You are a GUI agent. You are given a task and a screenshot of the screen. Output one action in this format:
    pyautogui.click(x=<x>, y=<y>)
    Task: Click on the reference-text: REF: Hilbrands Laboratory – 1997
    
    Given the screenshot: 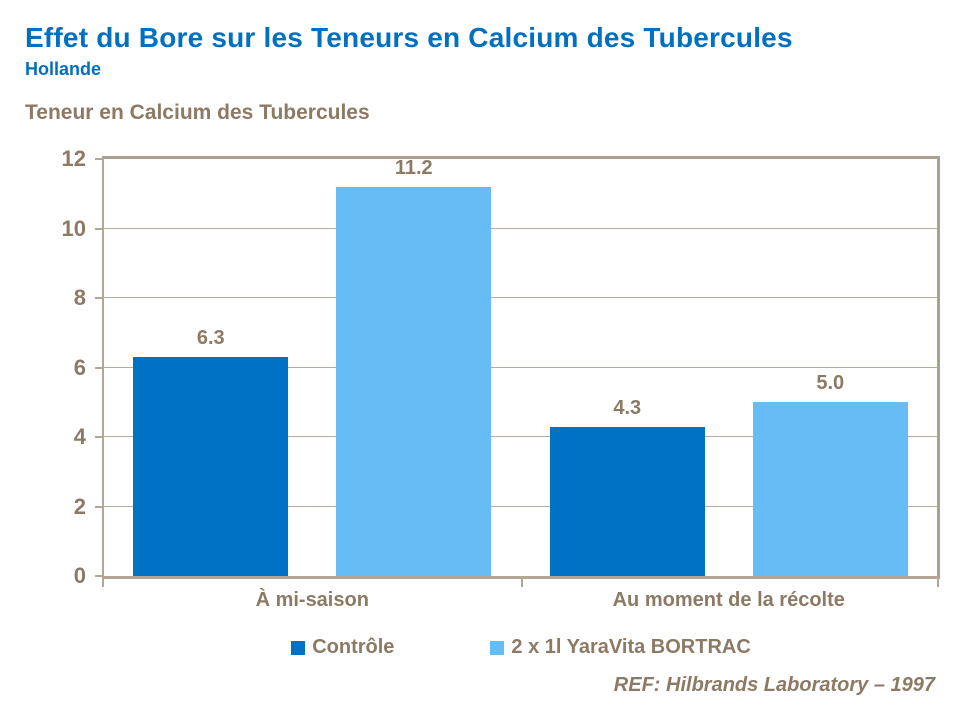 What is the action you would take?
    pyautogui.click(x=774, y=685)
    